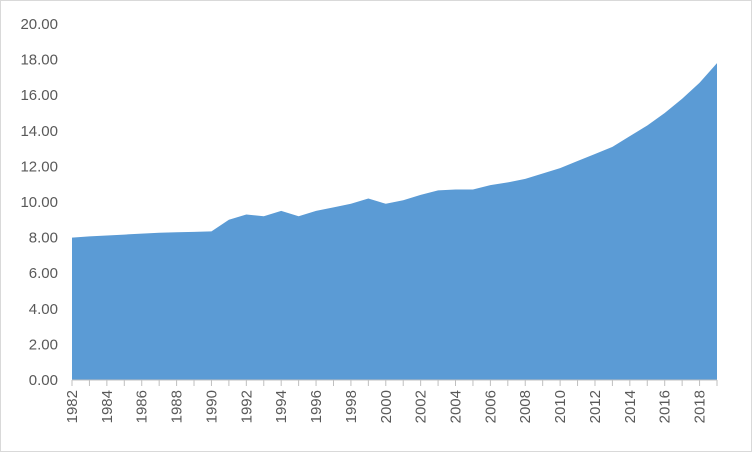 The width and height of the screenshot is (752, 452). Describe the element at coordinates (43, 344) in the screenshot. I see `y-tick-label: 2.00` at that location.